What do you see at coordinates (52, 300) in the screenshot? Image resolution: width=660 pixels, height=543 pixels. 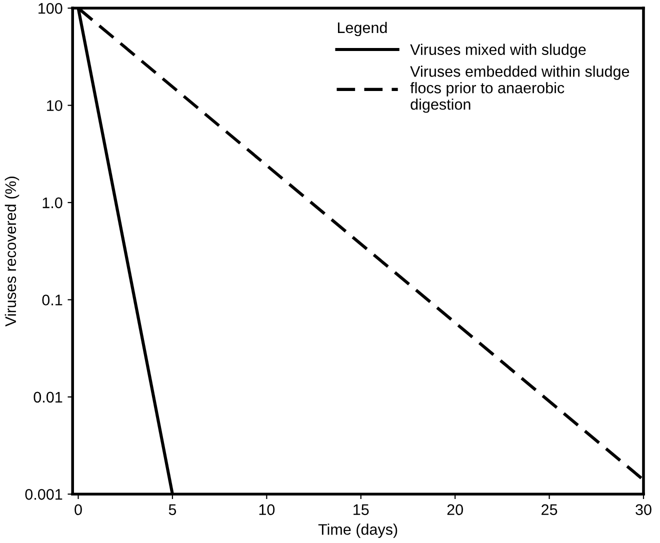 I see `y-tick-label: 0.1` at bounding box center [52, 300].